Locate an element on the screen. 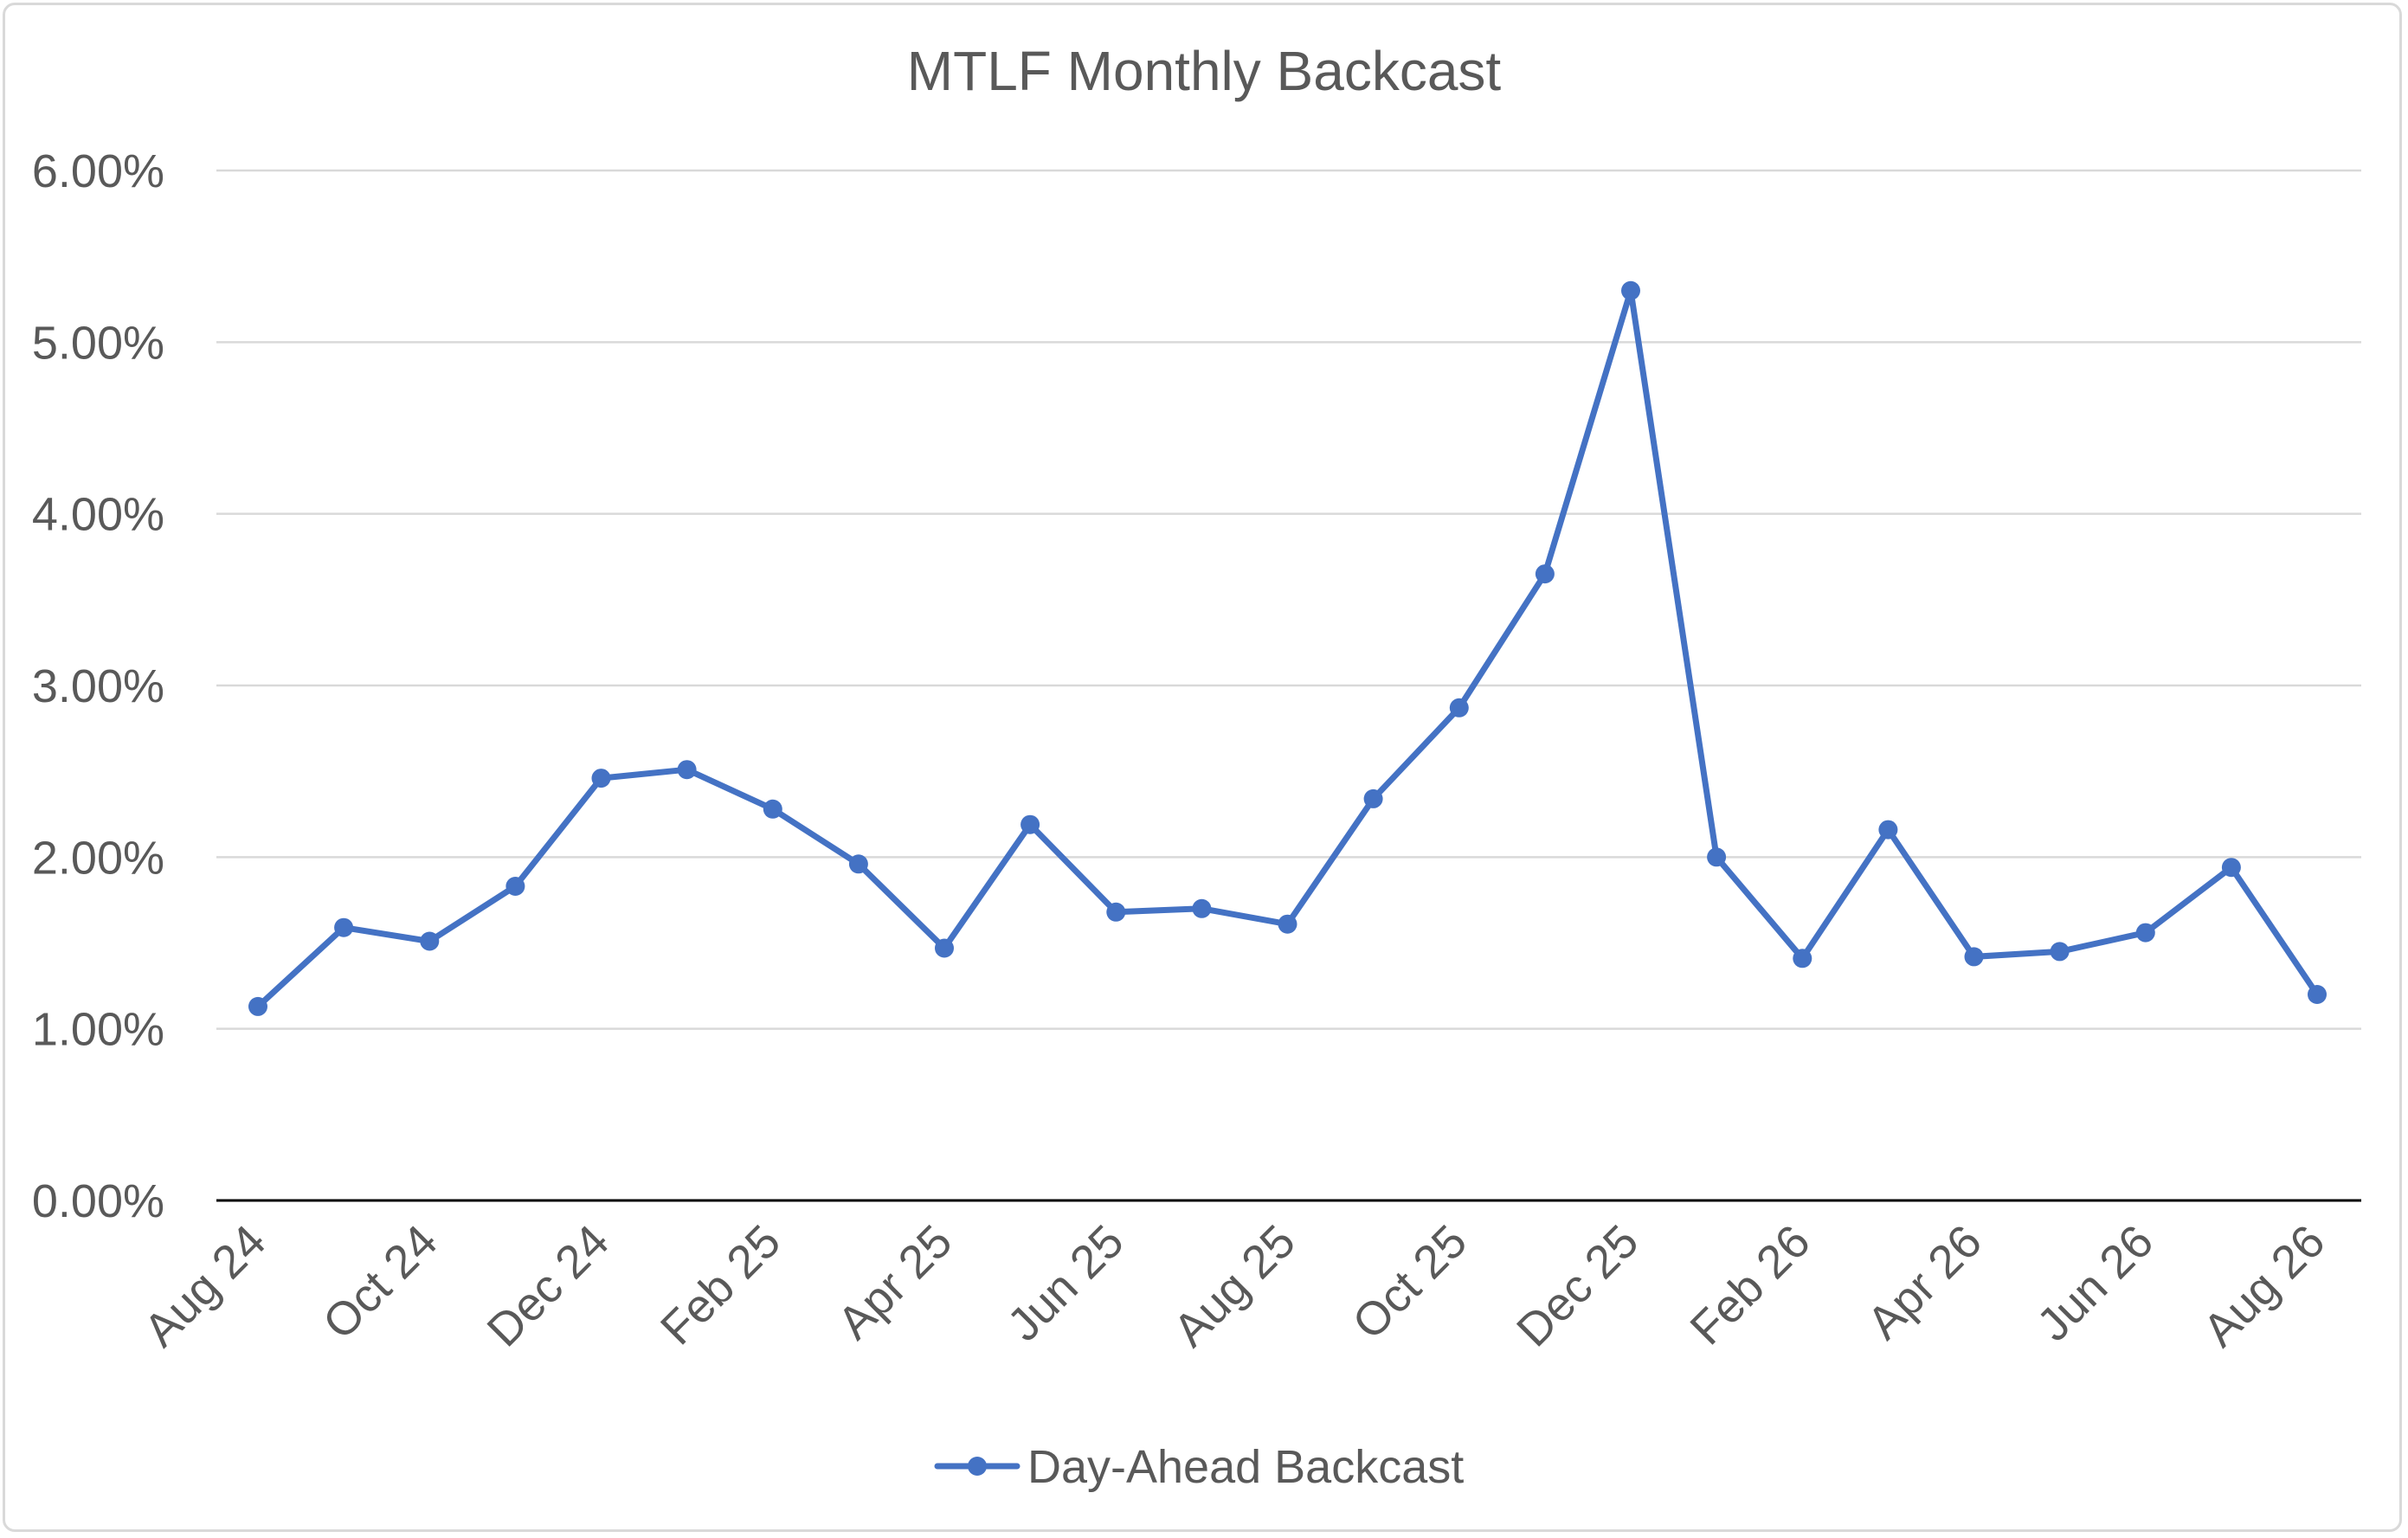 This screenshot has width=2408, height=1538. x-tick-label: Jun 25 is located at coordinates (1066, 1283).